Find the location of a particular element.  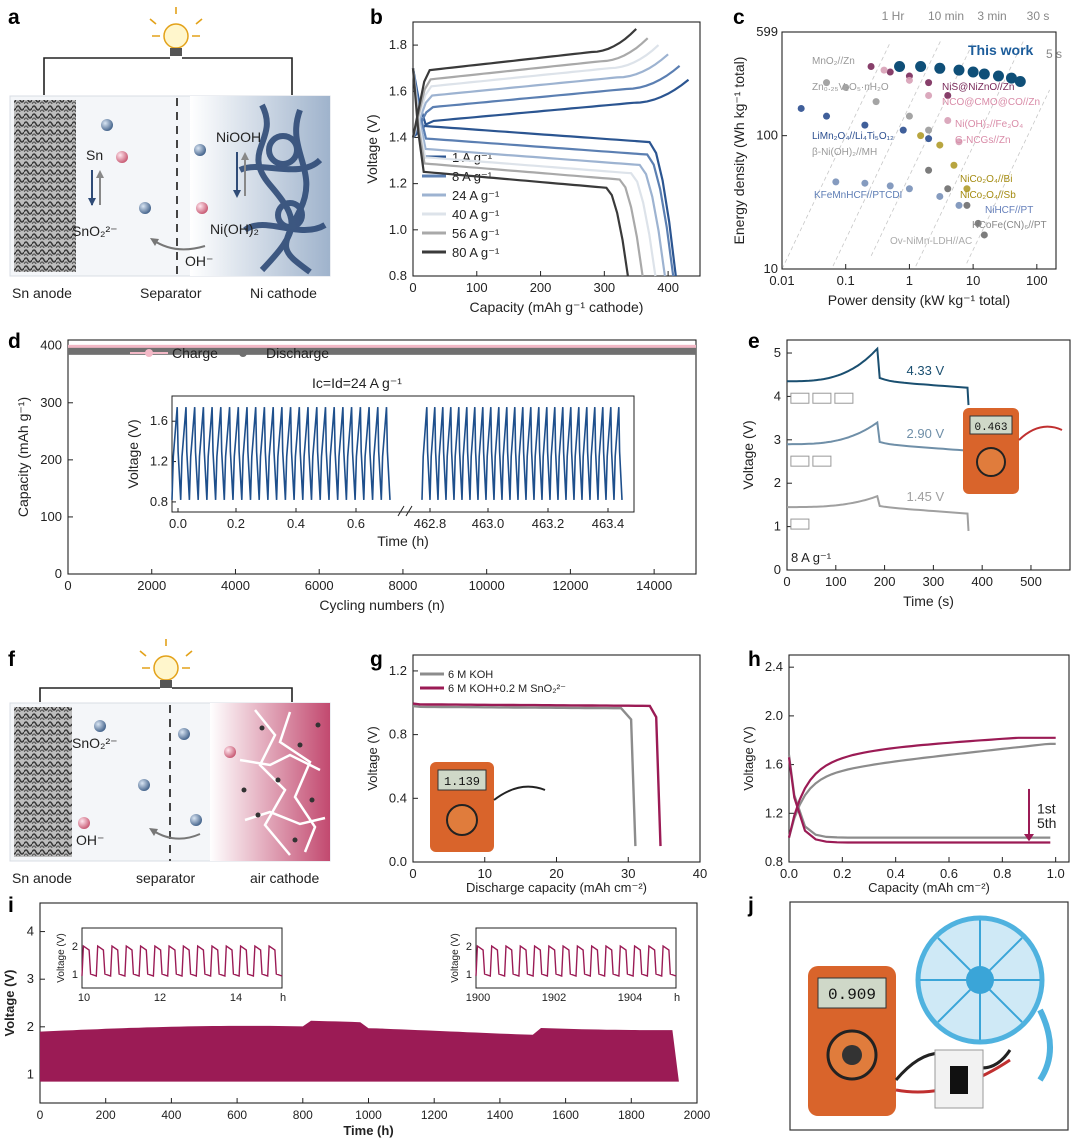

h-ytick-label: 2.0 is located at coordinates (774, 715).